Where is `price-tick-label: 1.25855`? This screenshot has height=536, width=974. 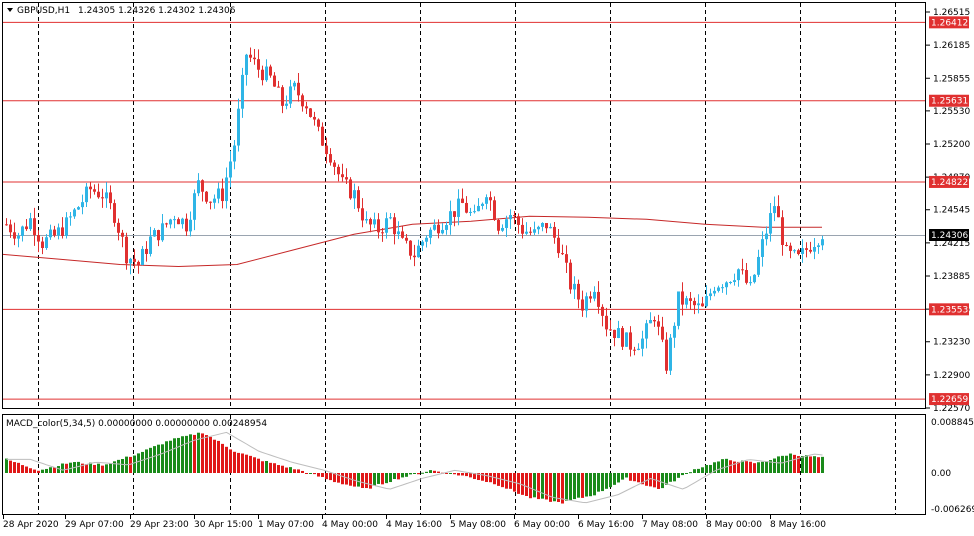 price-tick-label: 1.25855 is located at coordinates (951, 79).